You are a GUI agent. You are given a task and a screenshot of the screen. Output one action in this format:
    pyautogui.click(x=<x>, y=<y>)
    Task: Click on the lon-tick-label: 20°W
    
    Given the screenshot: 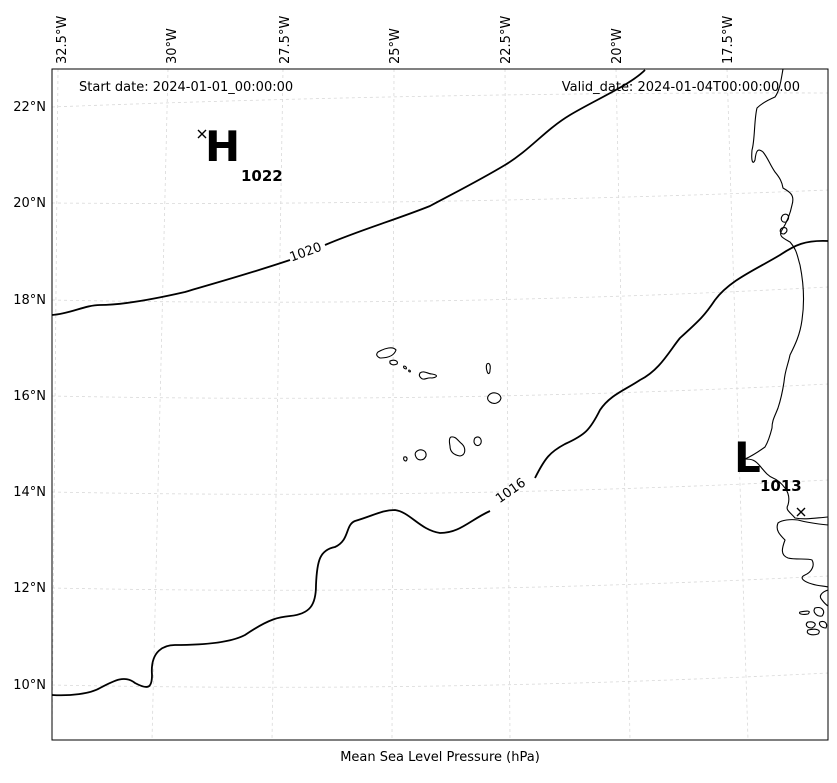 What is the action you would take?
    pyautogui.click(x=617, y=46)
    